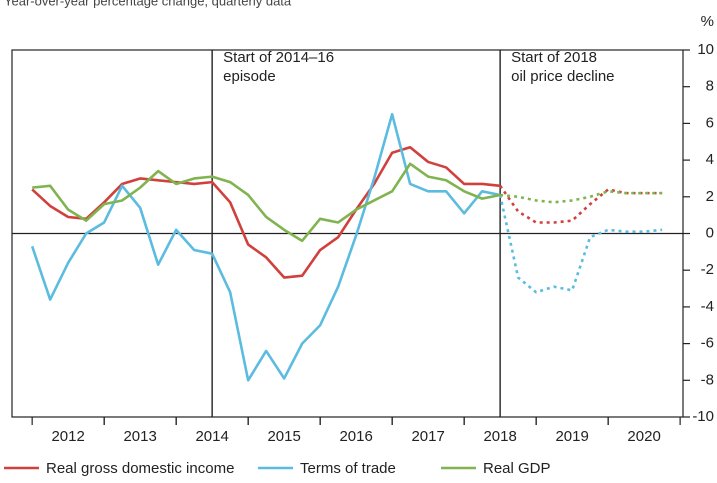 The width and height of the screenshot is (717, 483). Describe the element at coordinates (710, 86) in the screenshot. I see `y-tick-label: 8` at that location.